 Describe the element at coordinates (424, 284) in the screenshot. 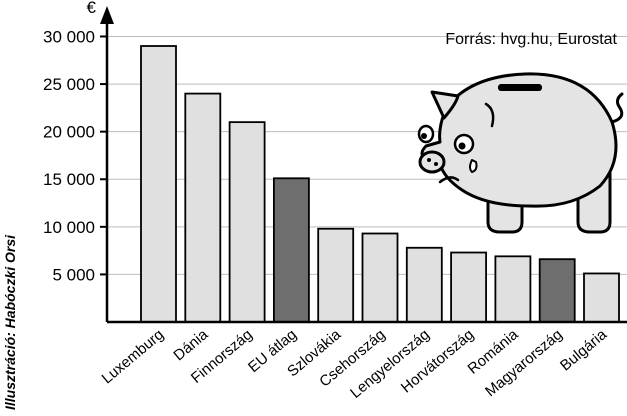

I see `bar-lengyelország` at that location.